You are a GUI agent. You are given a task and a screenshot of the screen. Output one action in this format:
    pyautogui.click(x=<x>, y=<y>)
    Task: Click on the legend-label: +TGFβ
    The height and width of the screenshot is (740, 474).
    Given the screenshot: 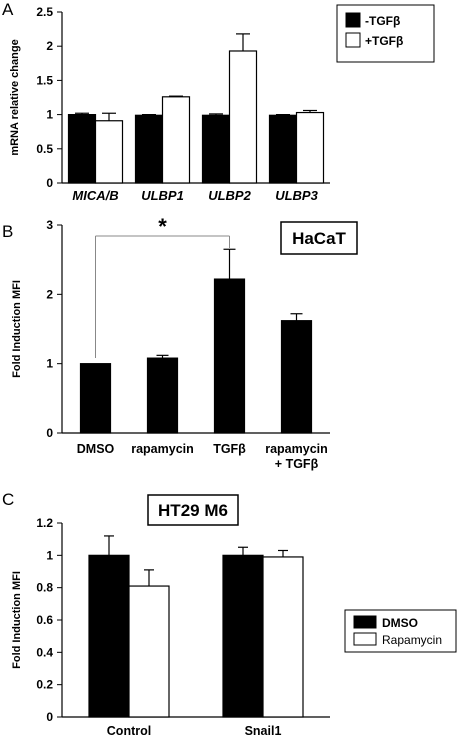 What is the action you would take?
    pyautogui.click(x=384, y=41)
    